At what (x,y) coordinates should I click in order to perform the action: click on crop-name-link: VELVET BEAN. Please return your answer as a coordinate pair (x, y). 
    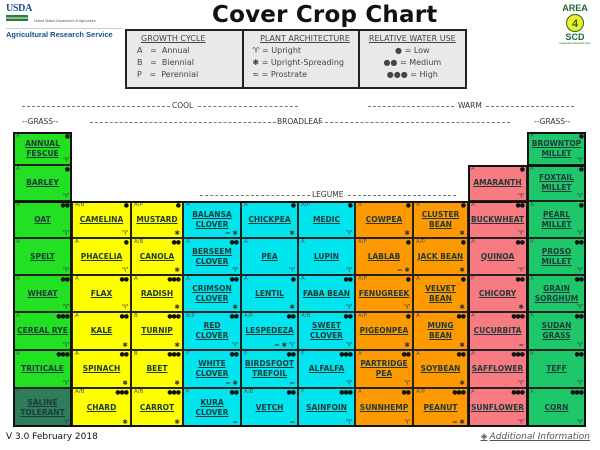
    Looking at the image, I should click on (440, 293).